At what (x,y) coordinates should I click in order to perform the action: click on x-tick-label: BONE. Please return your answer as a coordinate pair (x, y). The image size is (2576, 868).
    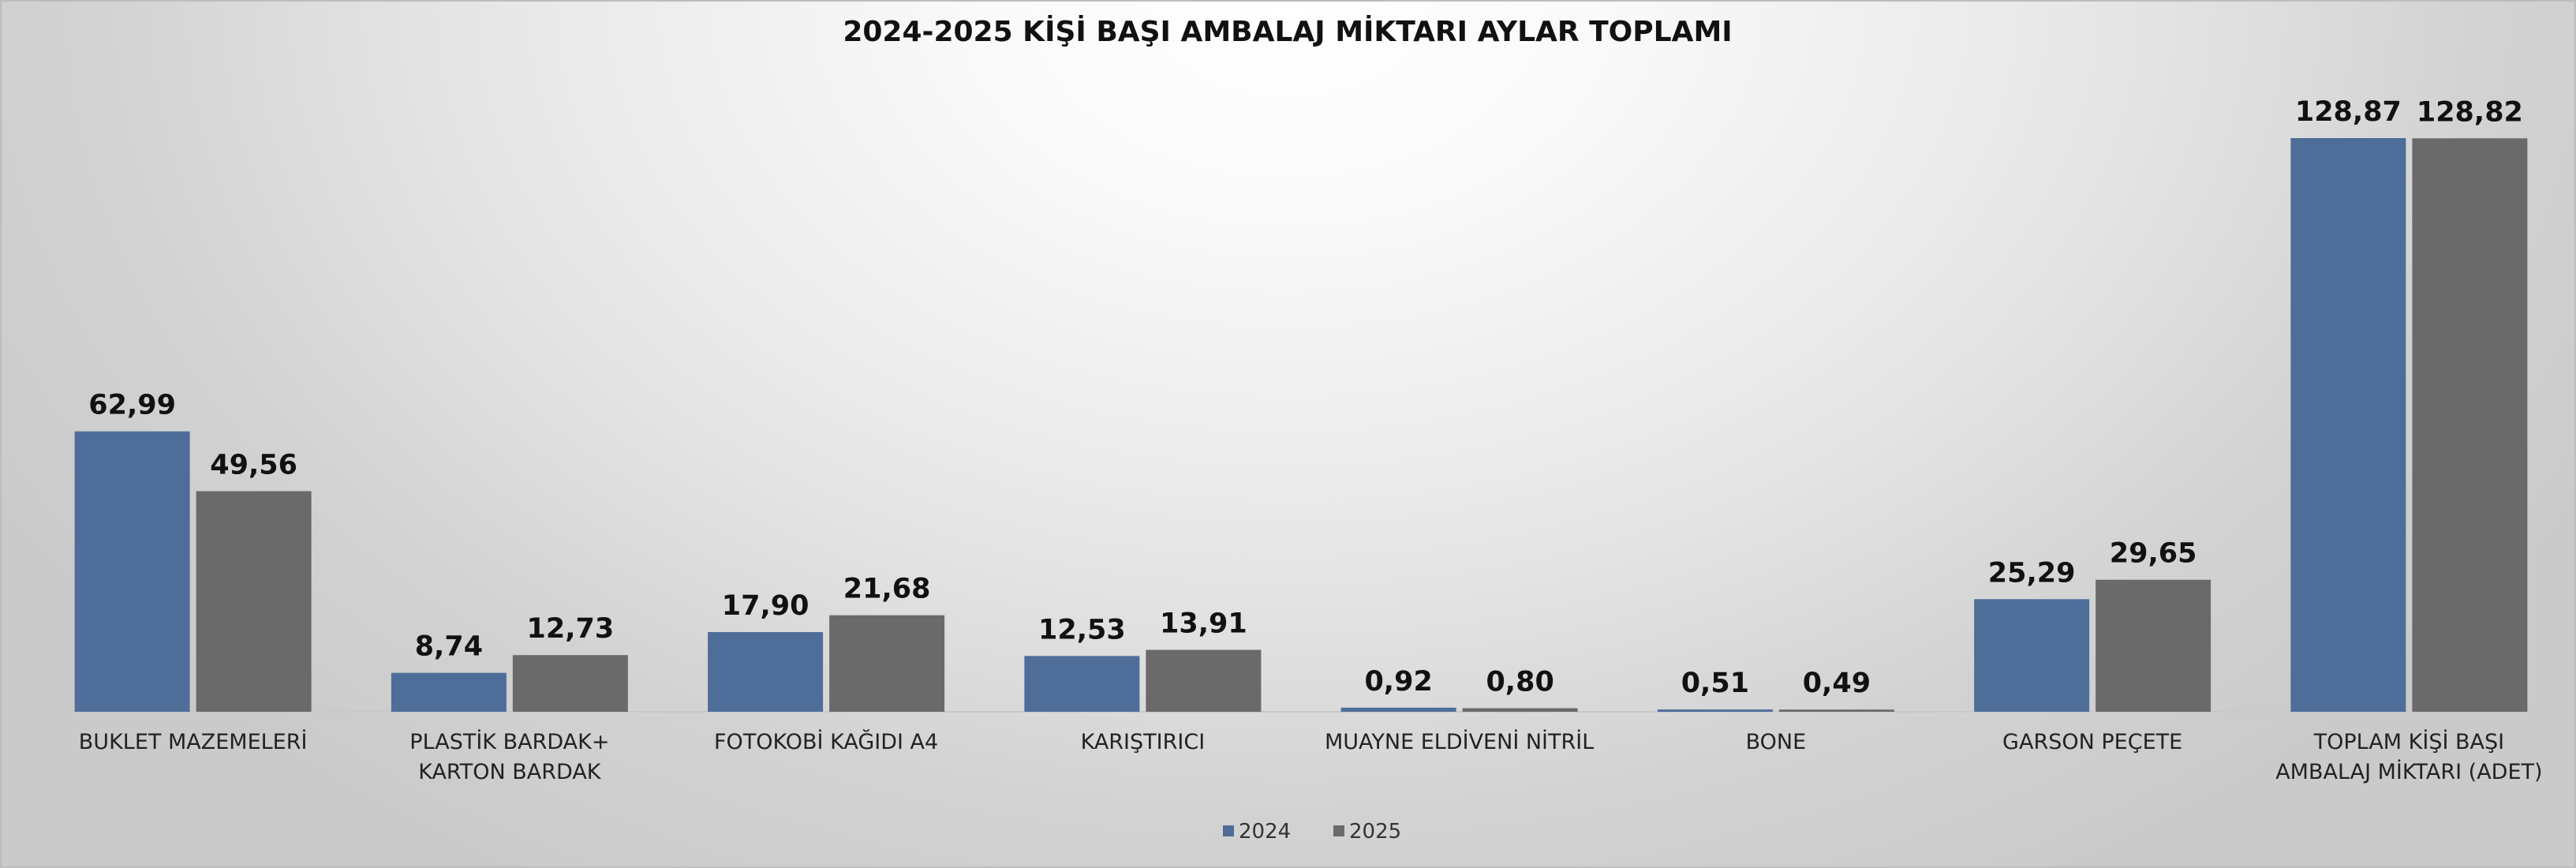
    Looking at the image, I should click on (1776, 742).